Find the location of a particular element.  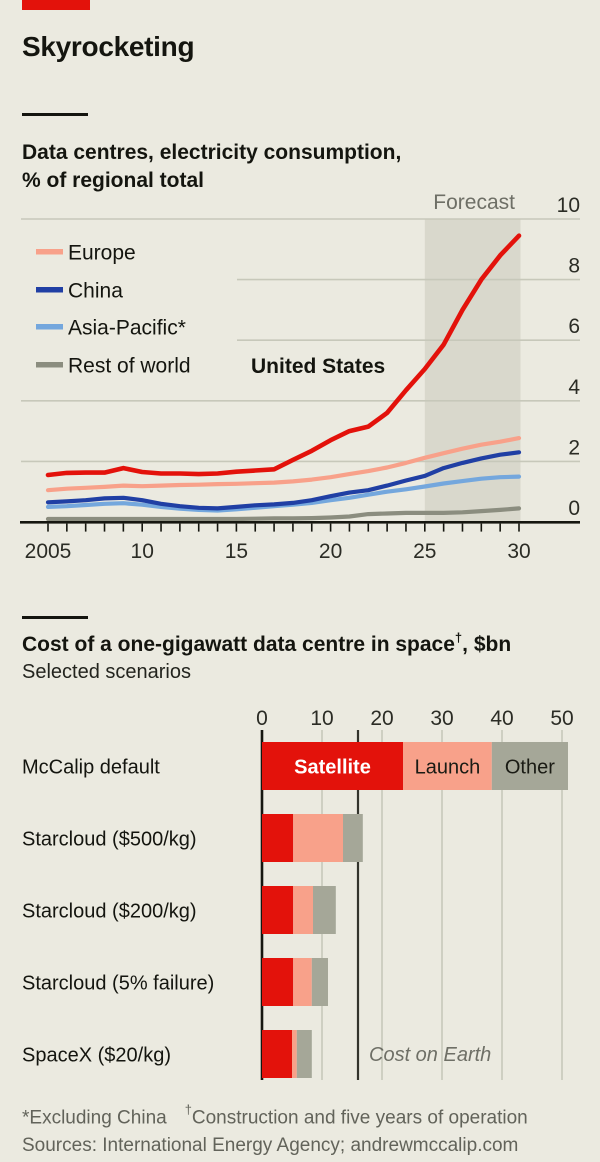

line-chart-subtitle-line1: Data centres, electricity consumption, is located at coordinates (212, 152).